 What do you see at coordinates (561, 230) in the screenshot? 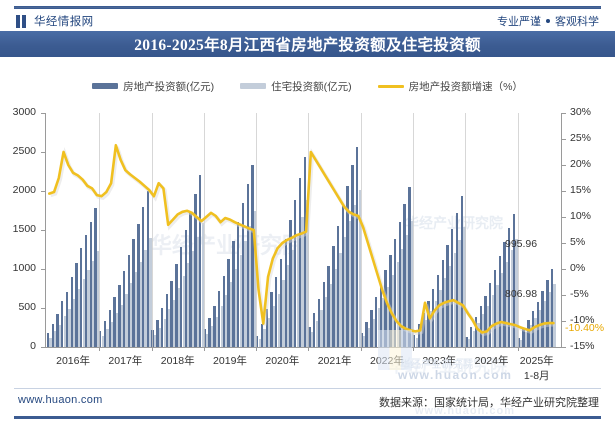
I see `y-axis-right` at bounding box center [561, 230].